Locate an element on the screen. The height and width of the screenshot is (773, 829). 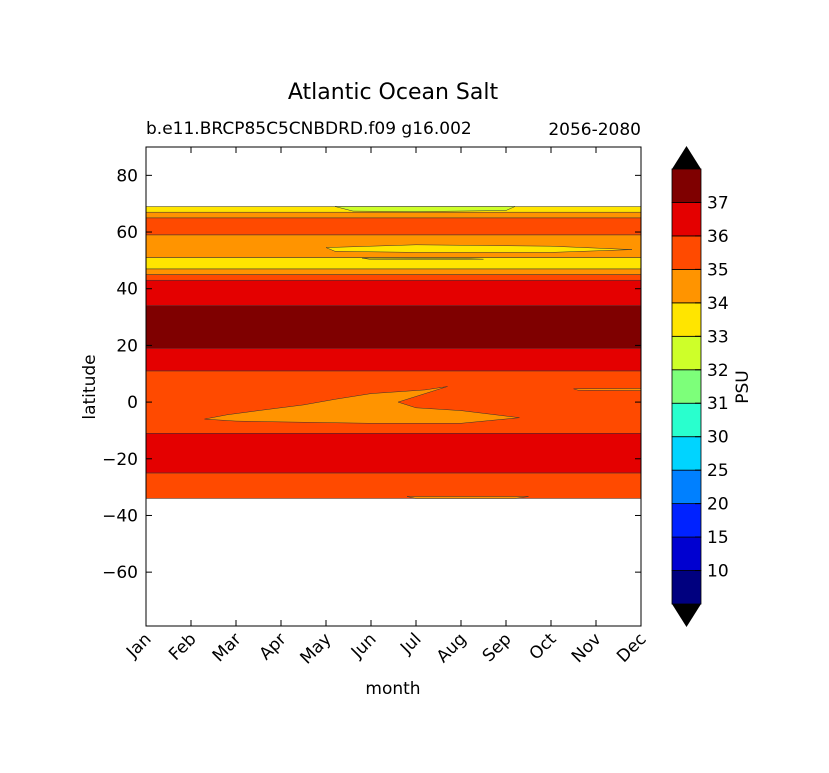
x-tick-label: Feb is located at coordinates (182, 646).